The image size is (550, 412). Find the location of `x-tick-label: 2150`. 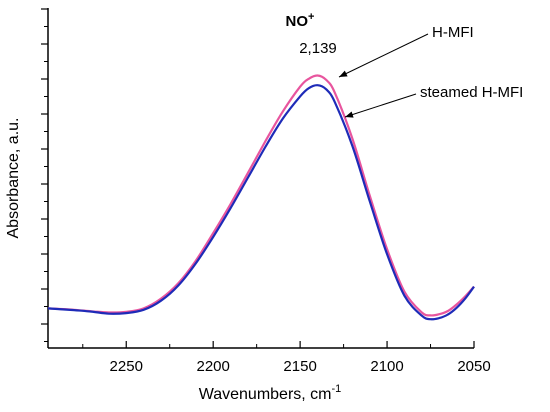

x-tick-label: 2150 is located at coordinates (299, 366).